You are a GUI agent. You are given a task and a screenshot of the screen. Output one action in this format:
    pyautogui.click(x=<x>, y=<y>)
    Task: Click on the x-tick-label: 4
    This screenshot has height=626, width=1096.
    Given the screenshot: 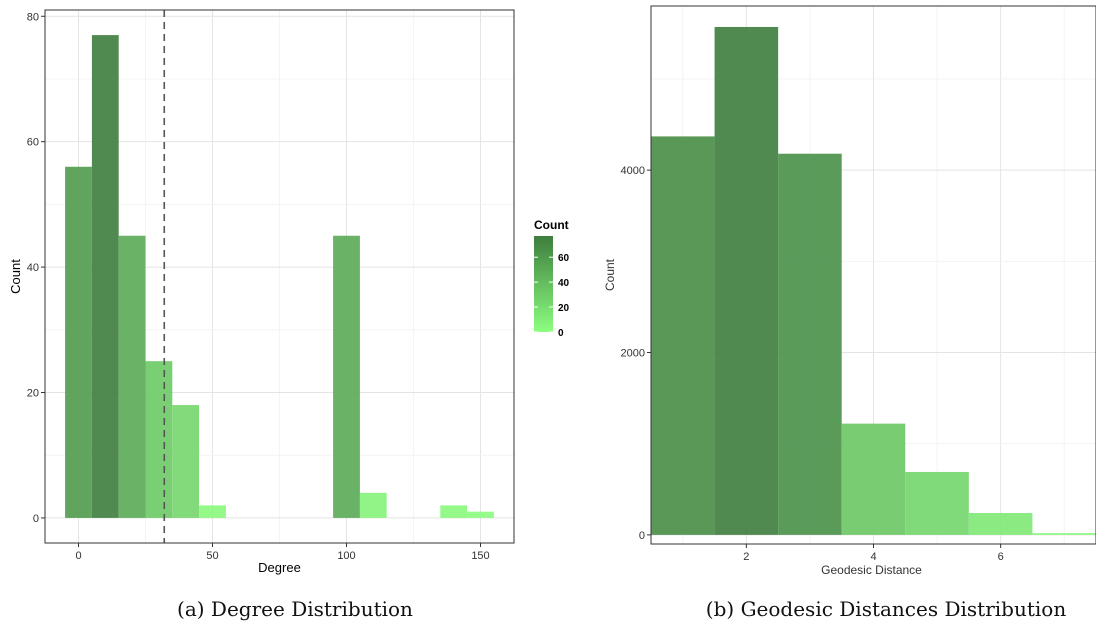 What is the action you would take?
    pyautogui.click(x=873, y=557)
    